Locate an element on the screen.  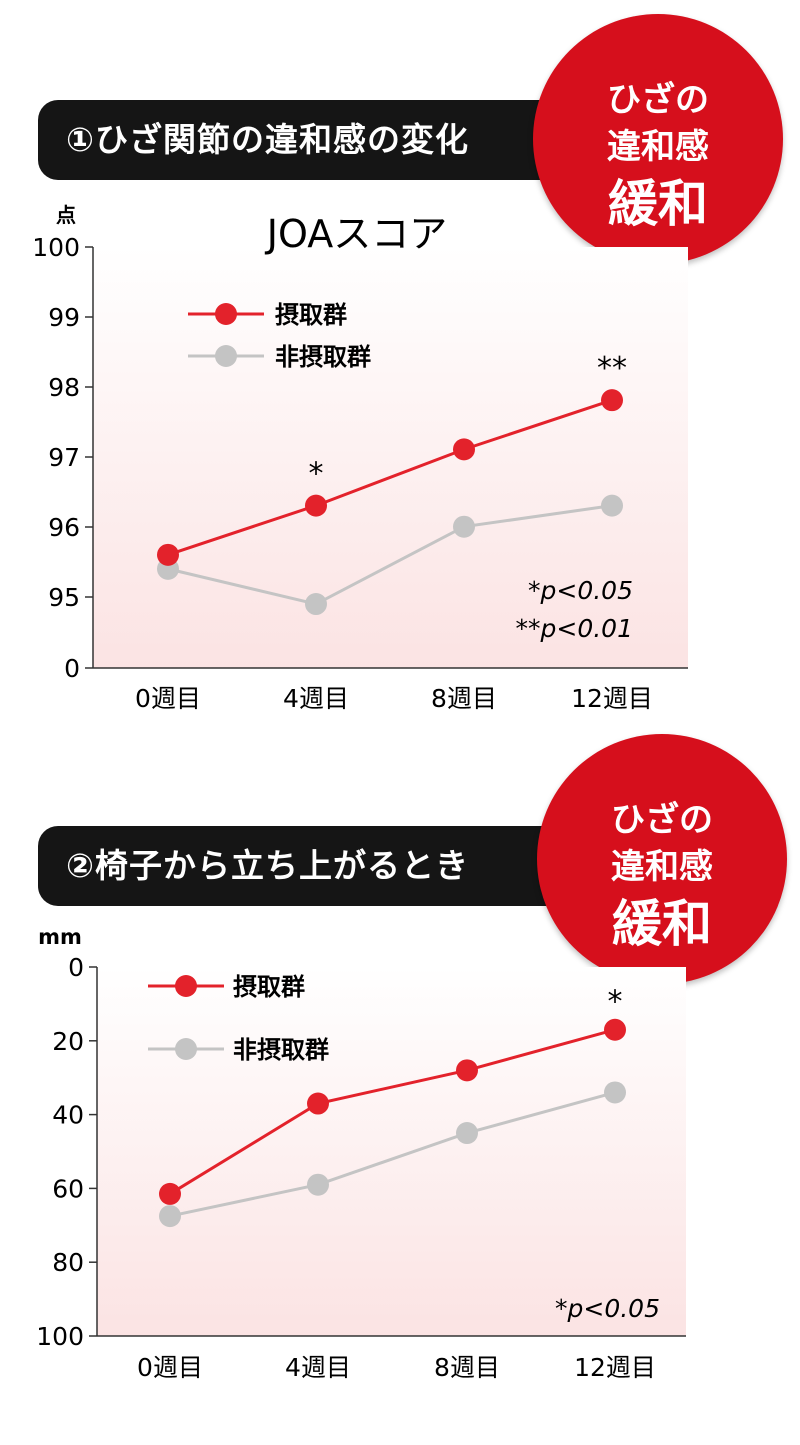
y-tick-label: 60 is located at coordinates (68, 1188).